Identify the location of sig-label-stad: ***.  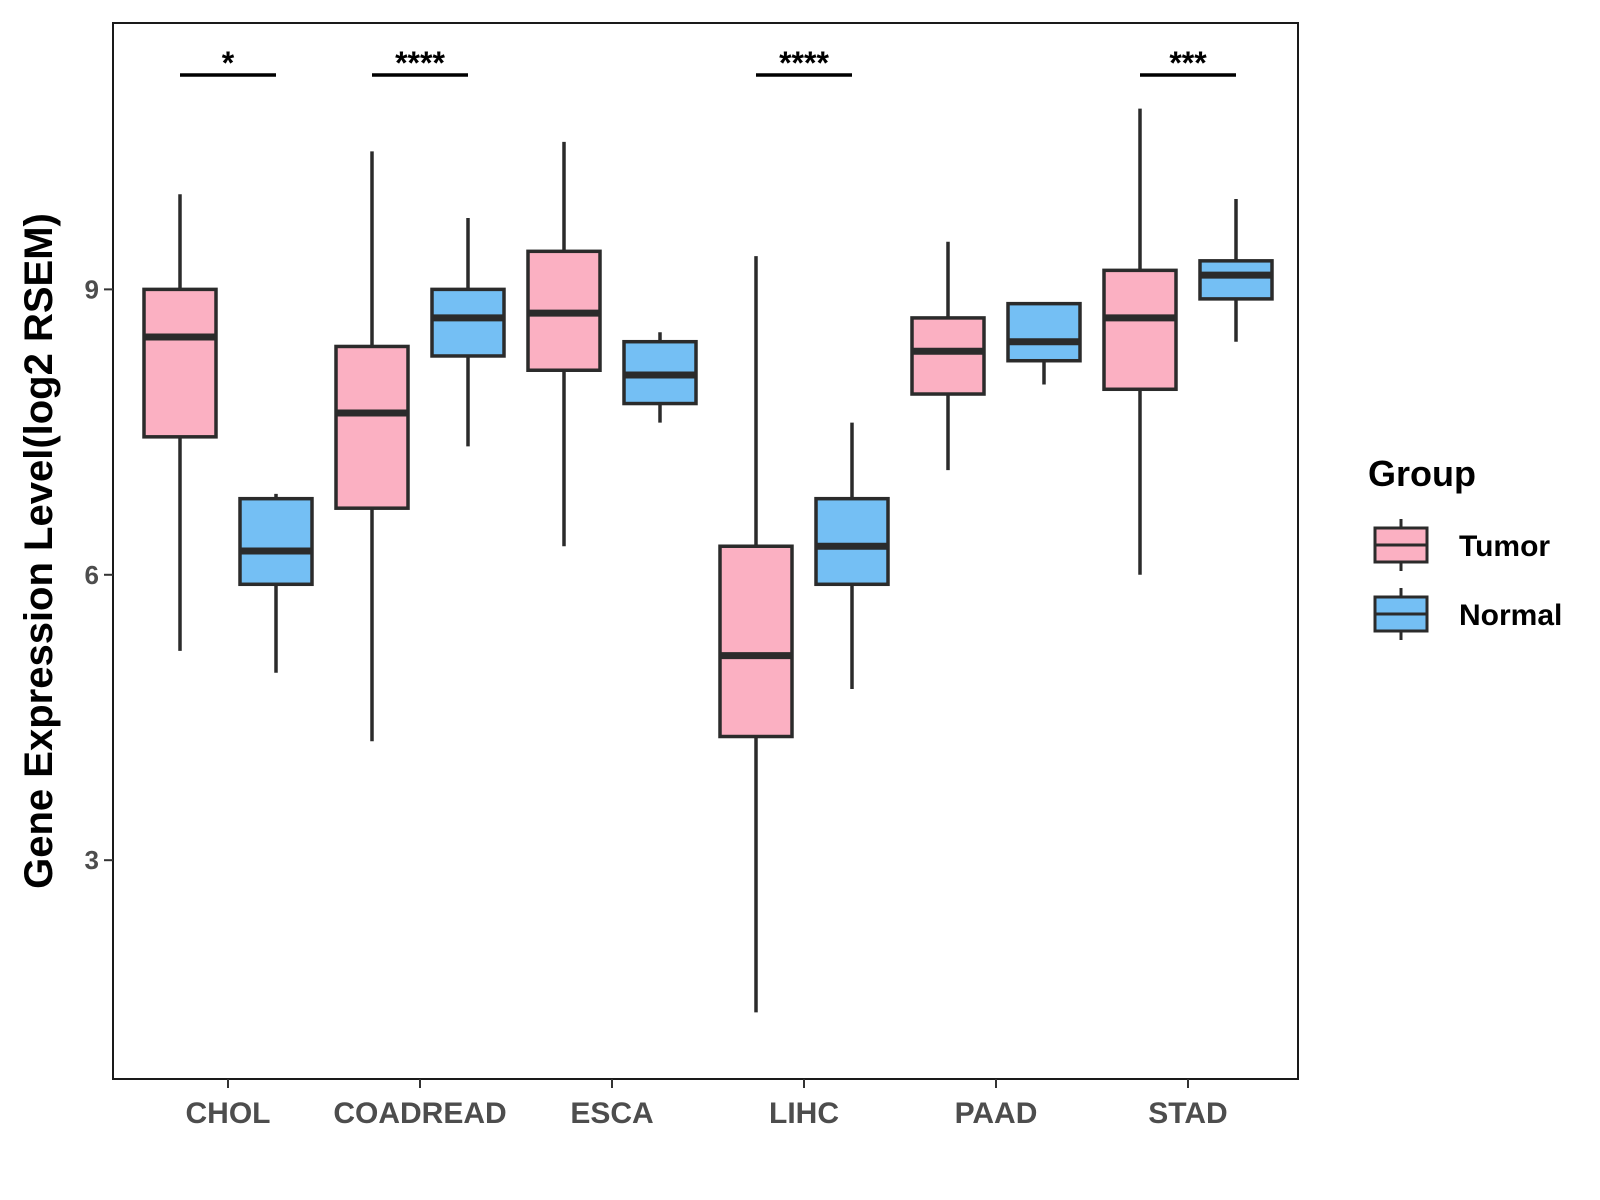
(1188, 63).